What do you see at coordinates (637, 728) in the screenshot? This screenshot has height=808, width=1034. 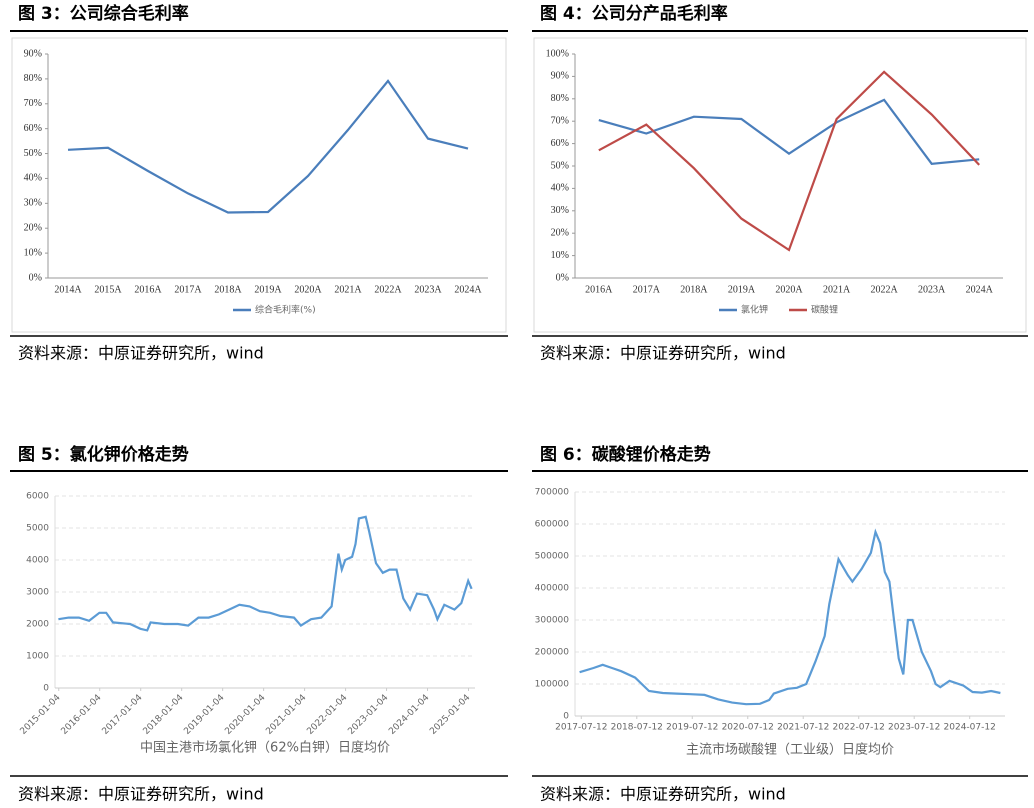 I see `x-tick-label: 2018-07-12` at bounding box center [637, 728].